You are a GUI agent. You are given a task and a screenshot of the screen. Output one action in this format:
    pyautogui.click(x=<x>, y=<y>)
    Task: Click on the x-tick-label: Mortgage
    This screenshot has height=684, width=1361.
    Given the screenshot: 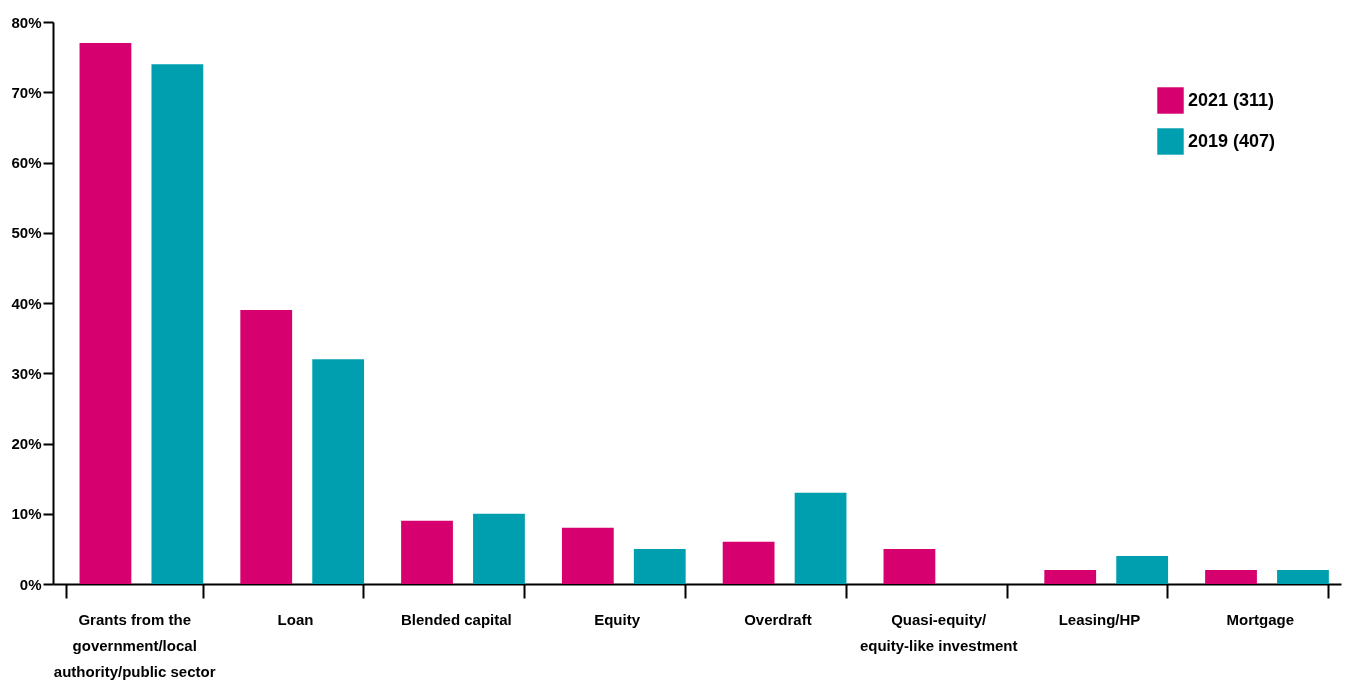 What is the action you would take?
    pyautogui.click(x=1260, y=619)
    